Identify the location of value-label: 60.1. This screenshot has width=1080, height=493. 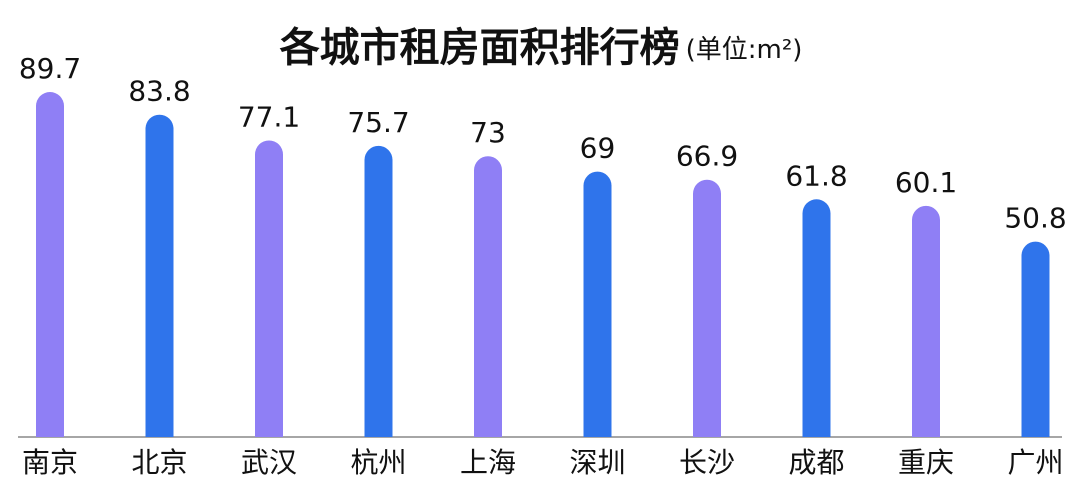
(926, 182).